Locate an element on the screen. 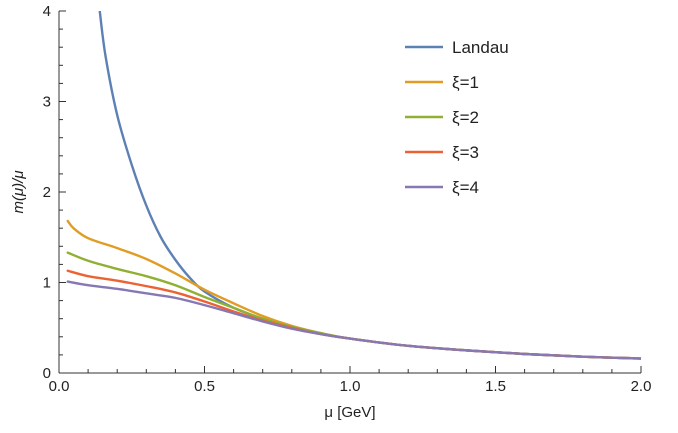  x-axis-label: μ [GeV] is located at coordinates (349, 412).